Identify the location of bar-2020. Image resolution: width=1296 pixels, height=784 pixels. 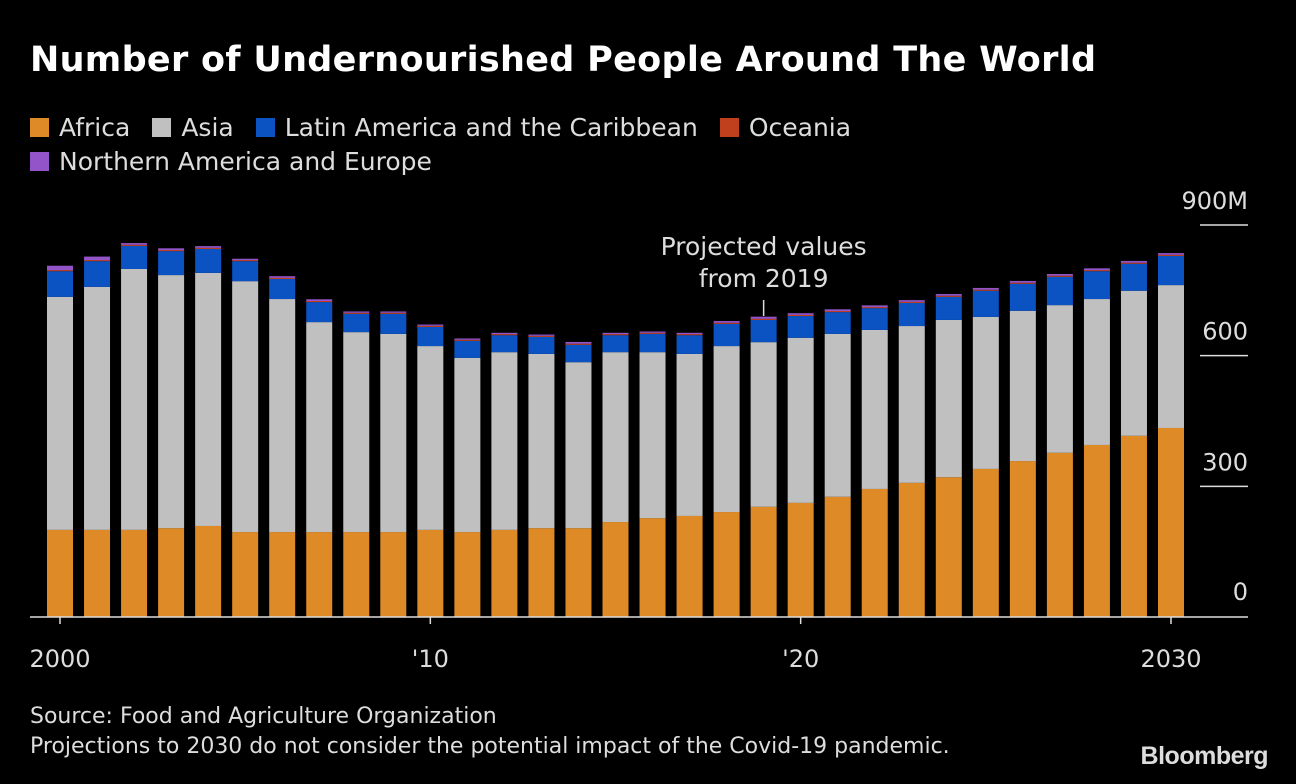
(800, 465).